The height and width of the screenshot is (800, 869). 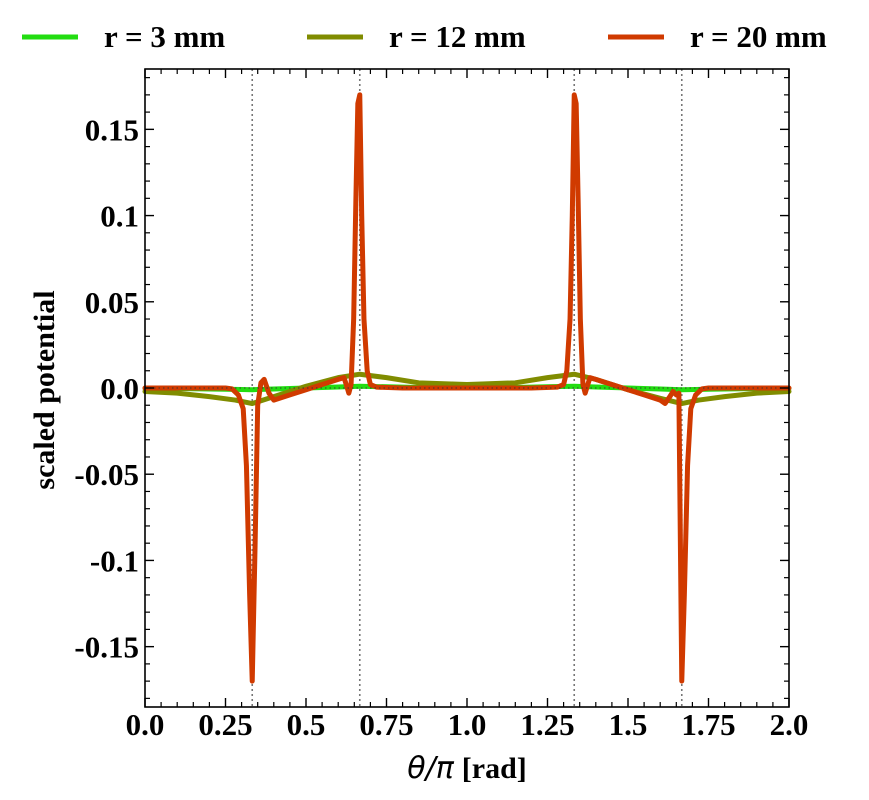 I want to click on y-tick-label: -0.05, so click(x=106, y=474).